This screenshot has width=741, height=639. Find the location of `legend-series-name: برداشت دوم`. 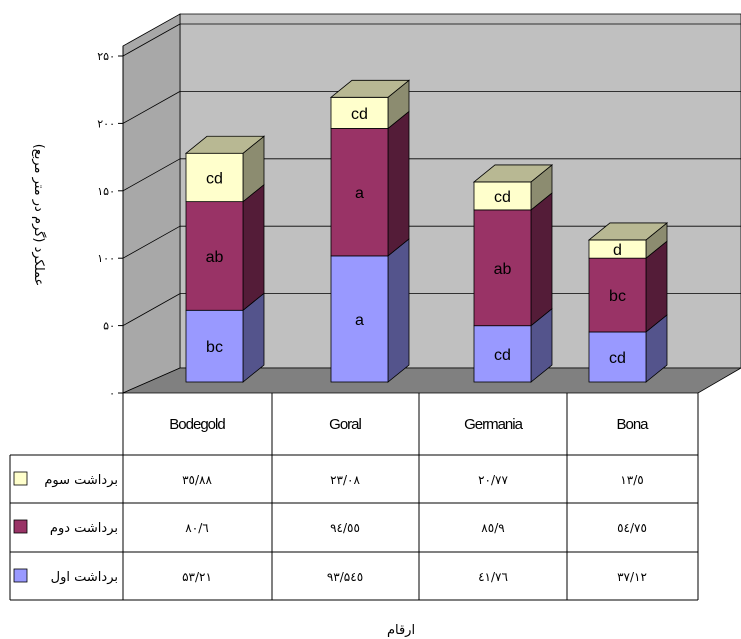

legend-series-name: برداشت دوم is located at coordinates (84, 528).